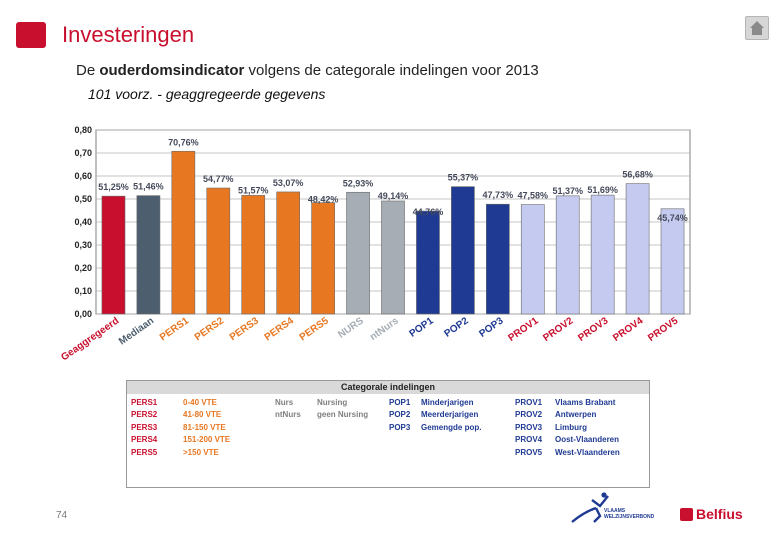 The width and height of the screenshot is (780, 540). I want to click on belfius-text: Belfius, so click(719, 514).